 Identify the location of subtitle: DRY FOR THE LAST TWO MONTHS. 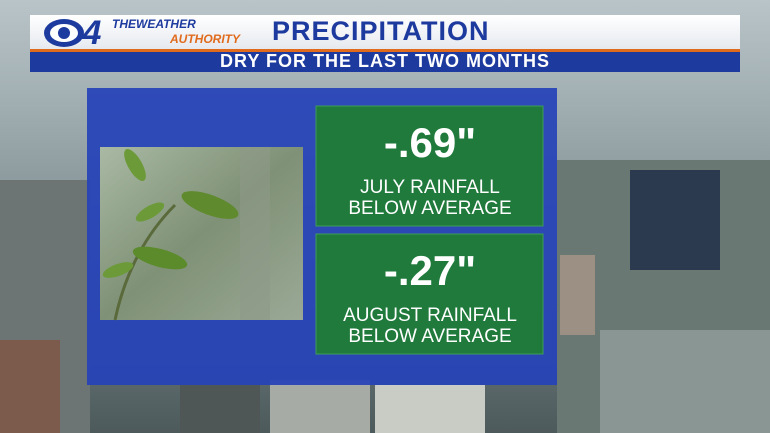
(385, 61).